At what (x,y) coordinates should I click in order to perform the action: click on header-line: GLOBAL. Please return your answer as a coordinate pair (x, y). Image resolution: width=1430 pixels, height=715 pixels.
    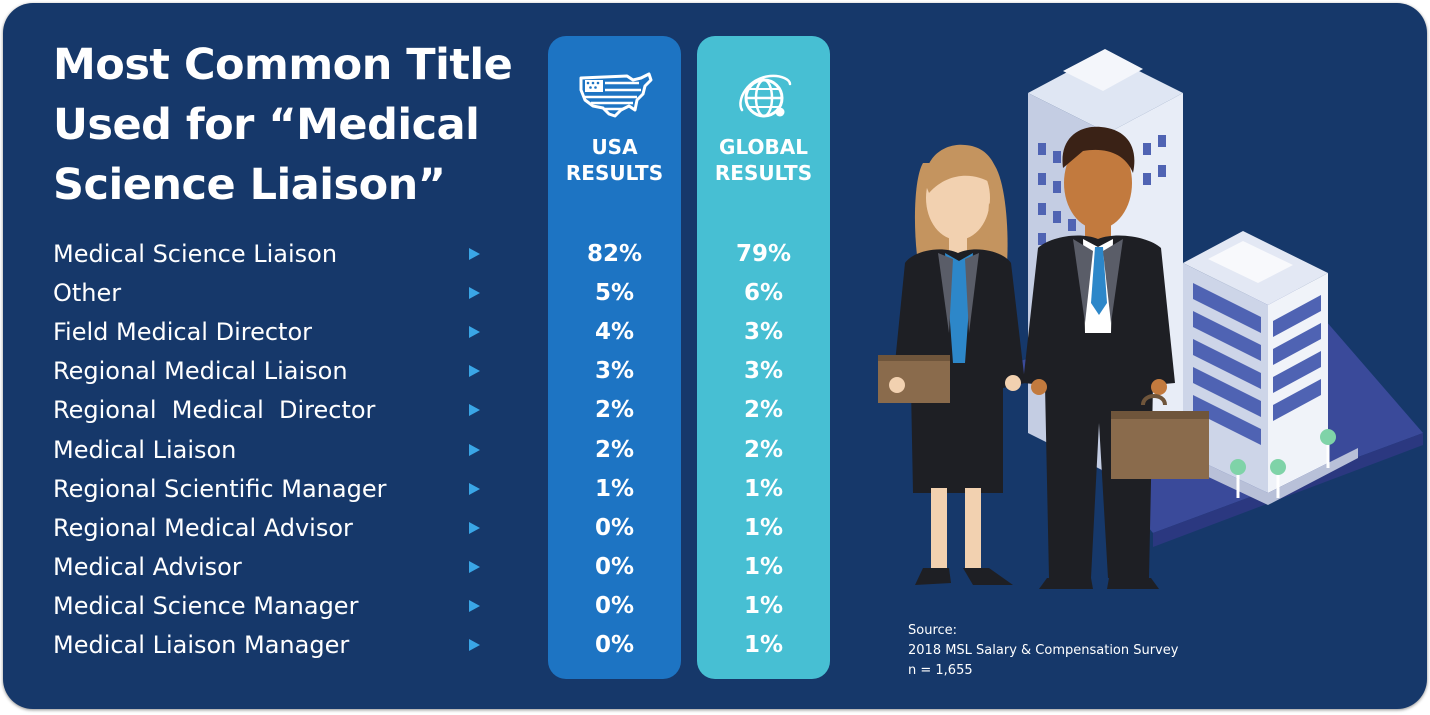
    Looking at the image, I should click on (763, 147).